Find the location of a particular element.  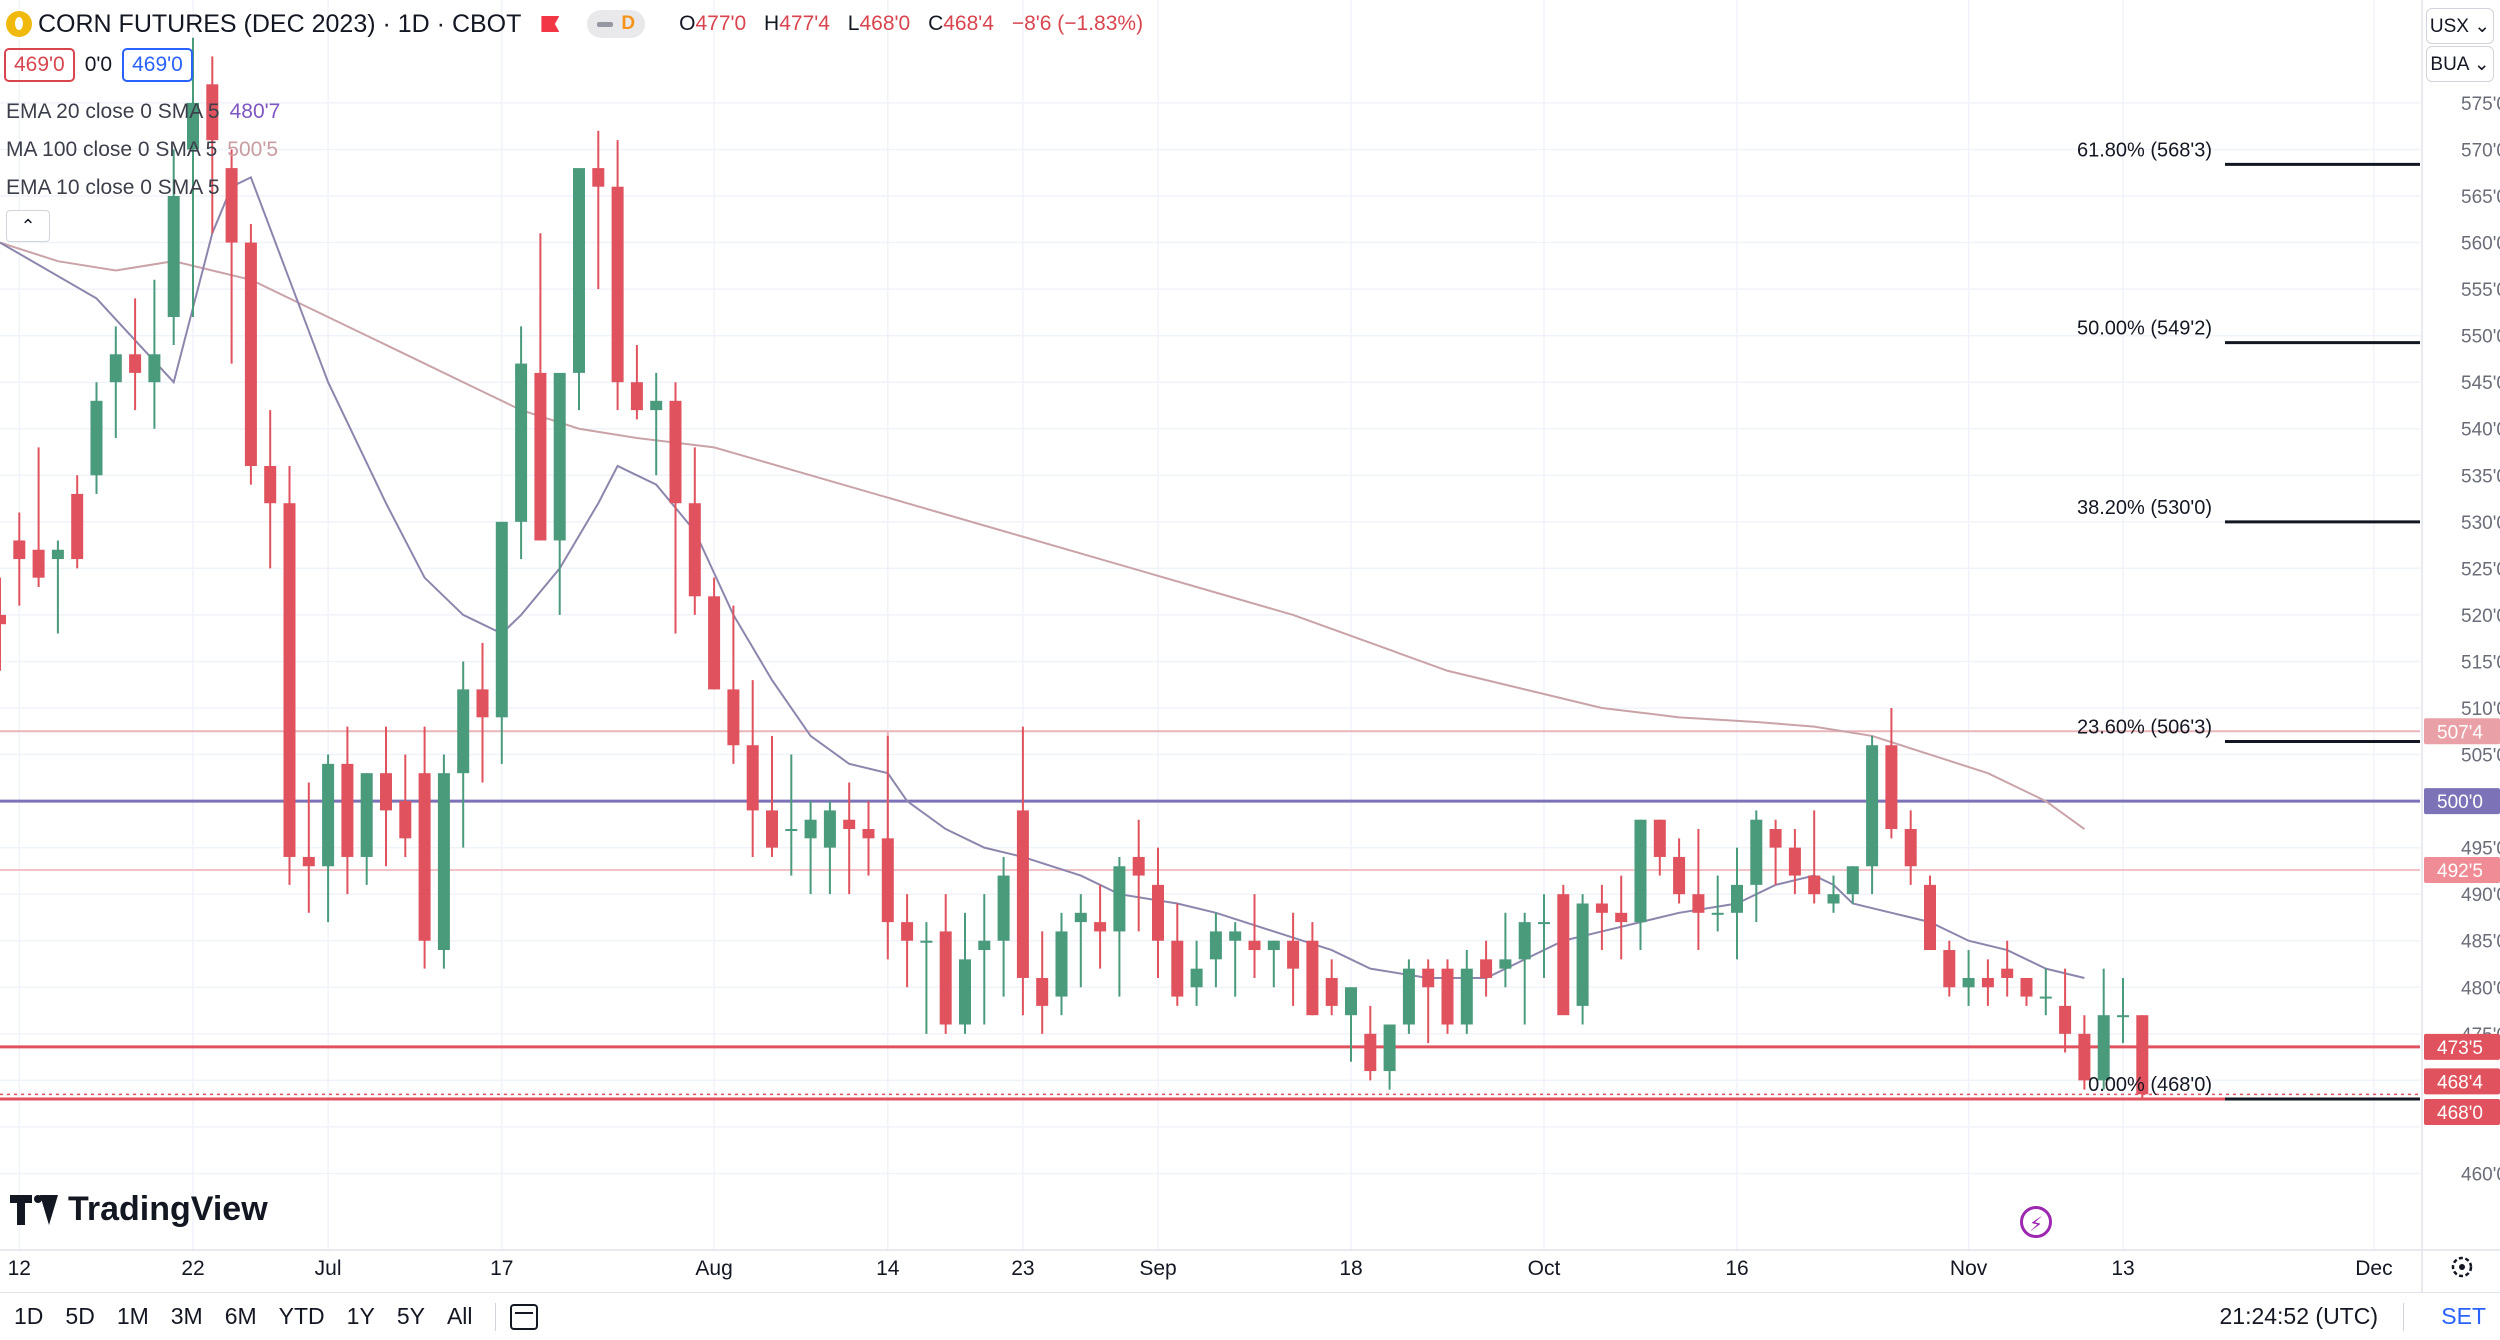

indicator-ema20: EMA 20 close 0 SMA 5 480'7 is located at coordinates (143, 112).